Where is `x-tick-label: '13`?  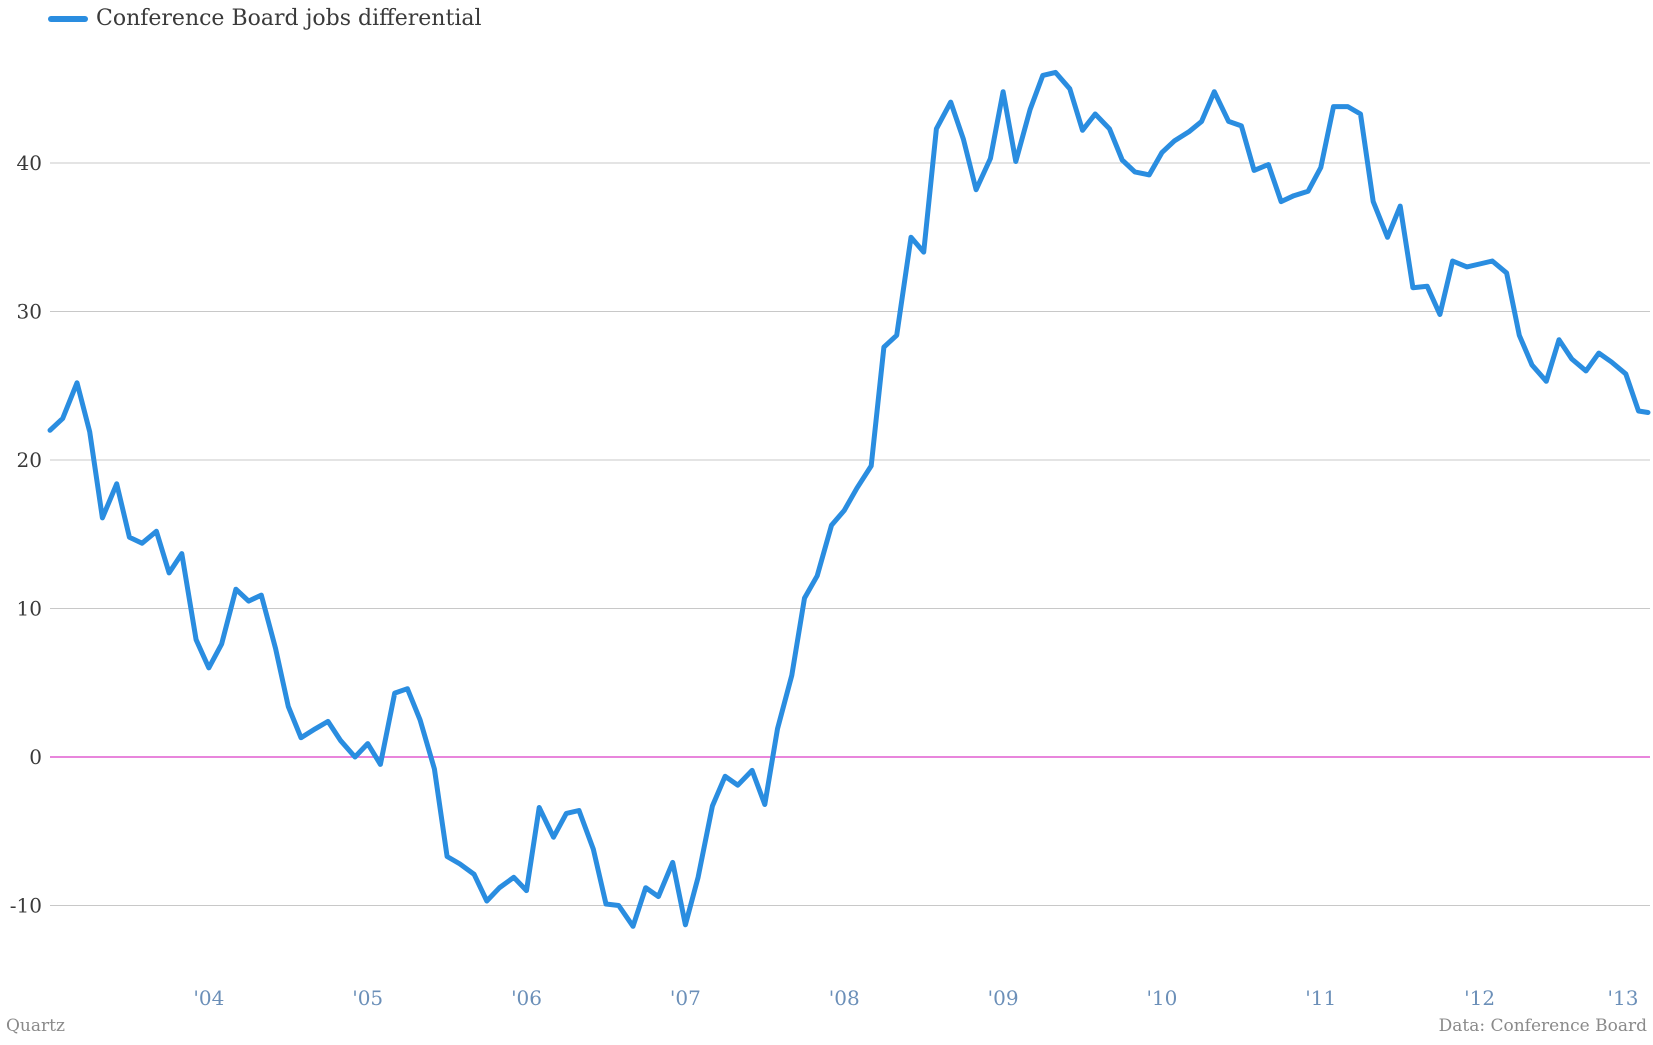 x-tick-label: '13 is located at coordinates (1623, 998).